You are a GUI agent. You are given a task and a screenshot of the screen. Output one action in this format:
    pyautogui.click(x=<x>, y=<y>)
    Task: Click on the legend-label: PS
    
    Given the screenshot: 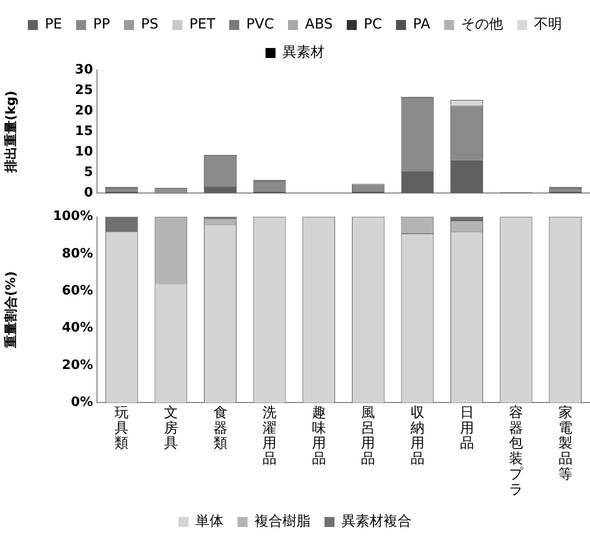 What is the action you would take?
    pyautogui.click(x=149, y=24)
    